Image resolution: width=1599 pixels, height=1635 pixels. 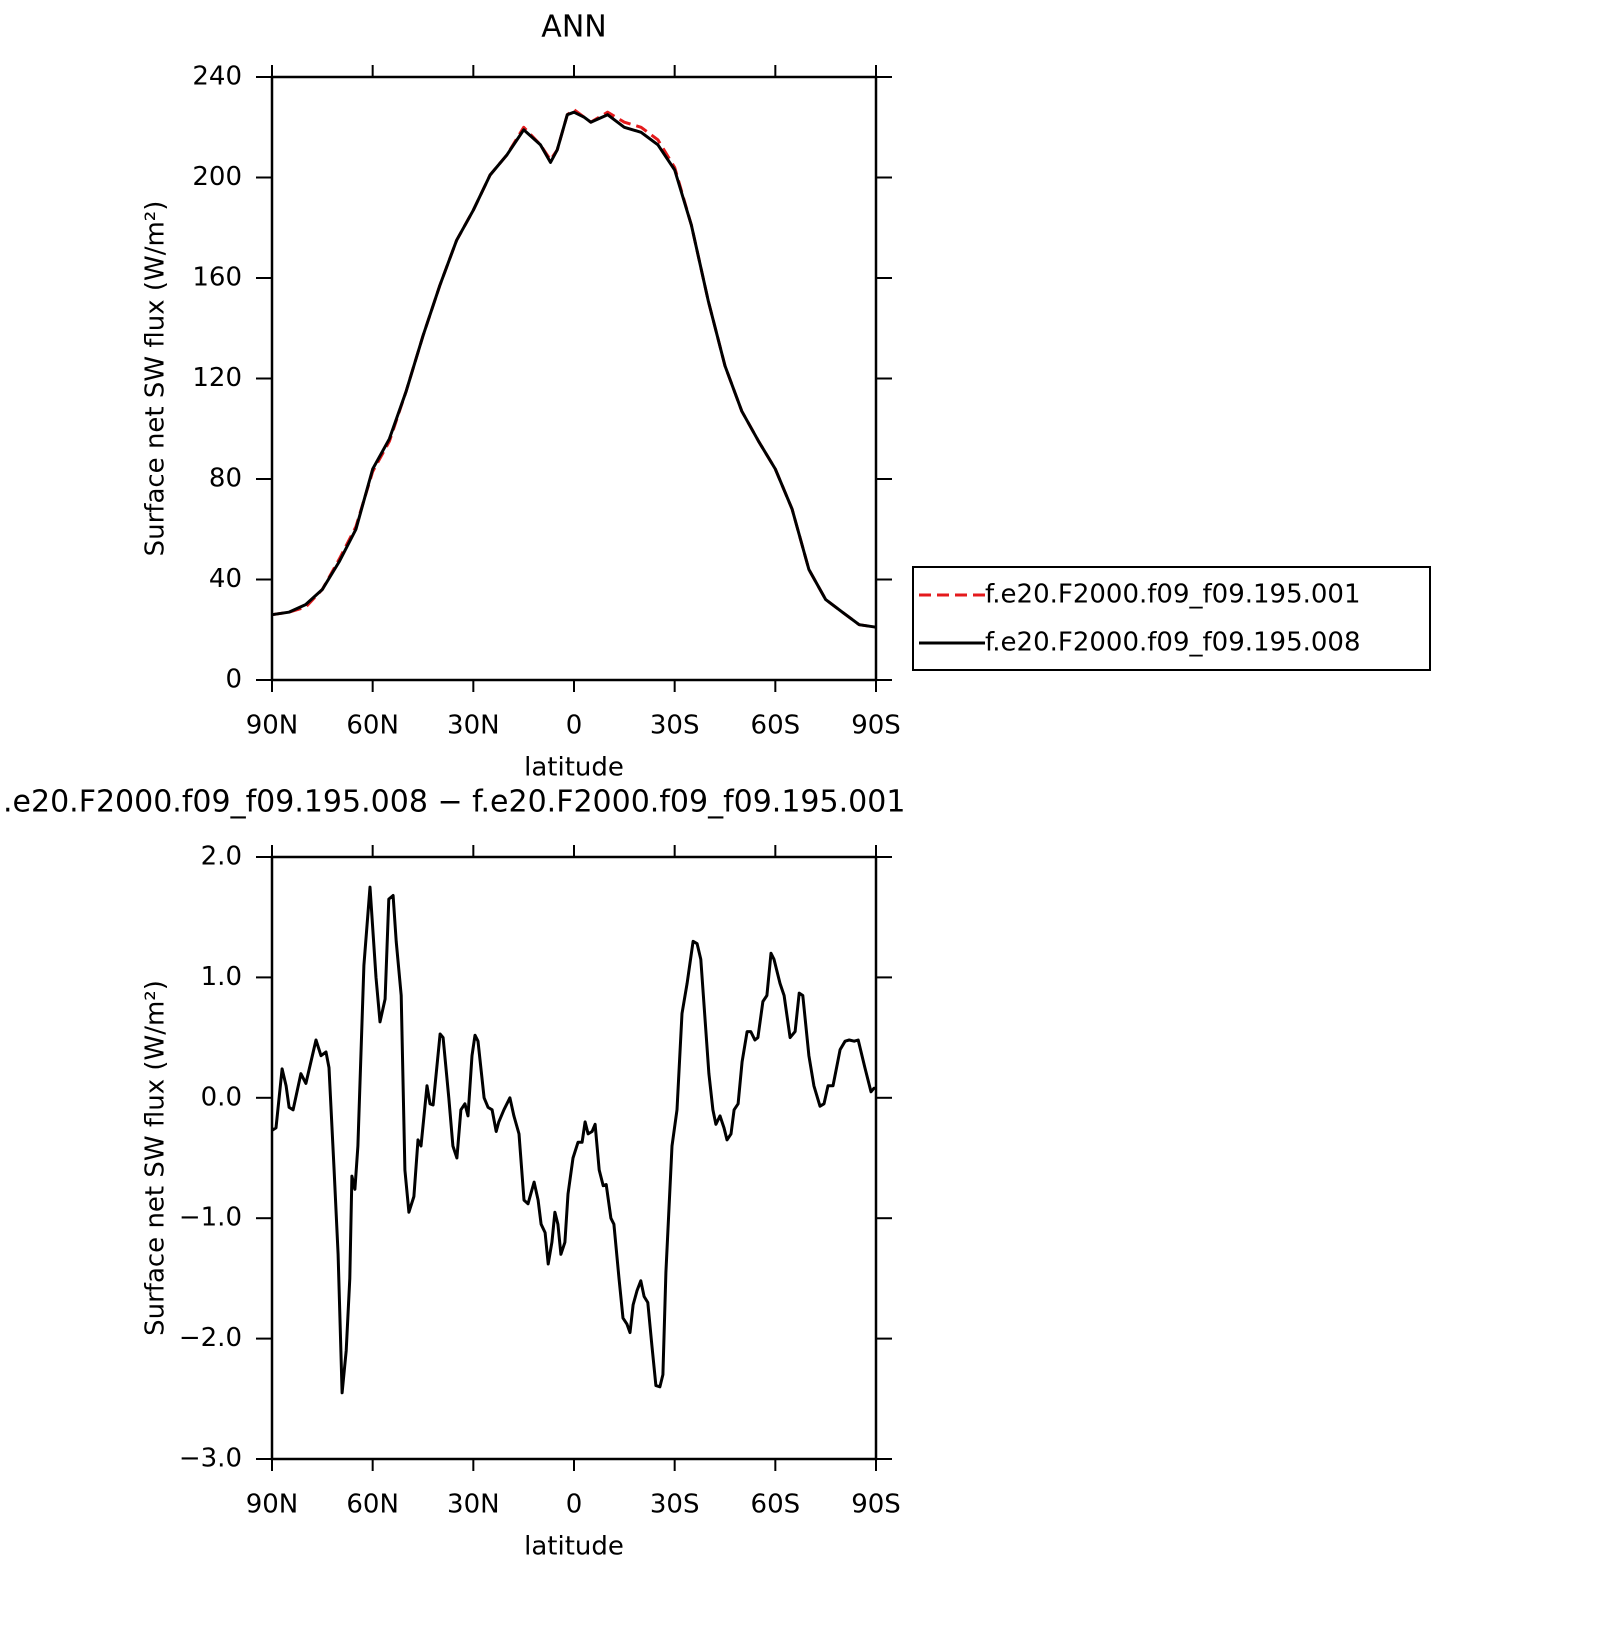 I want to click on legend-box, so click(x=1171, y=618).